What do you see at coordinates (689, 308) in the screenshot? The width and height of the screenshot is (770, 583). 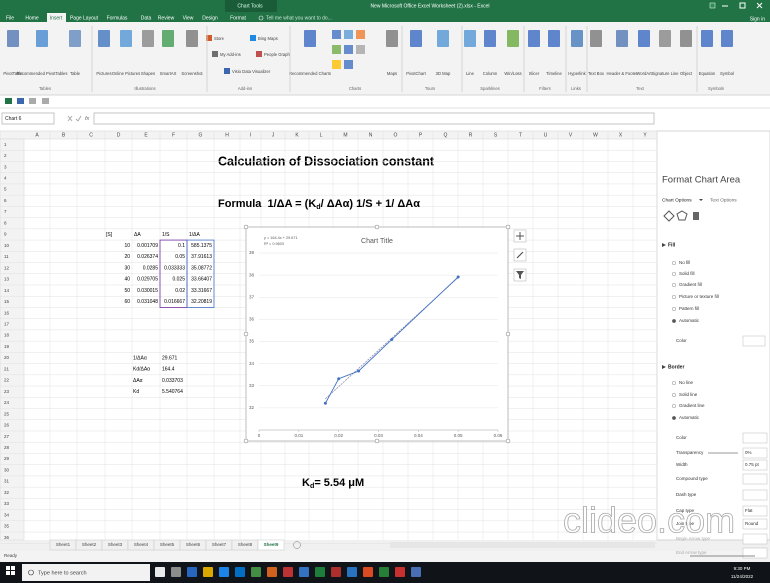 I see `radio-label: Pattern fill` at bounding box center [689, 308].